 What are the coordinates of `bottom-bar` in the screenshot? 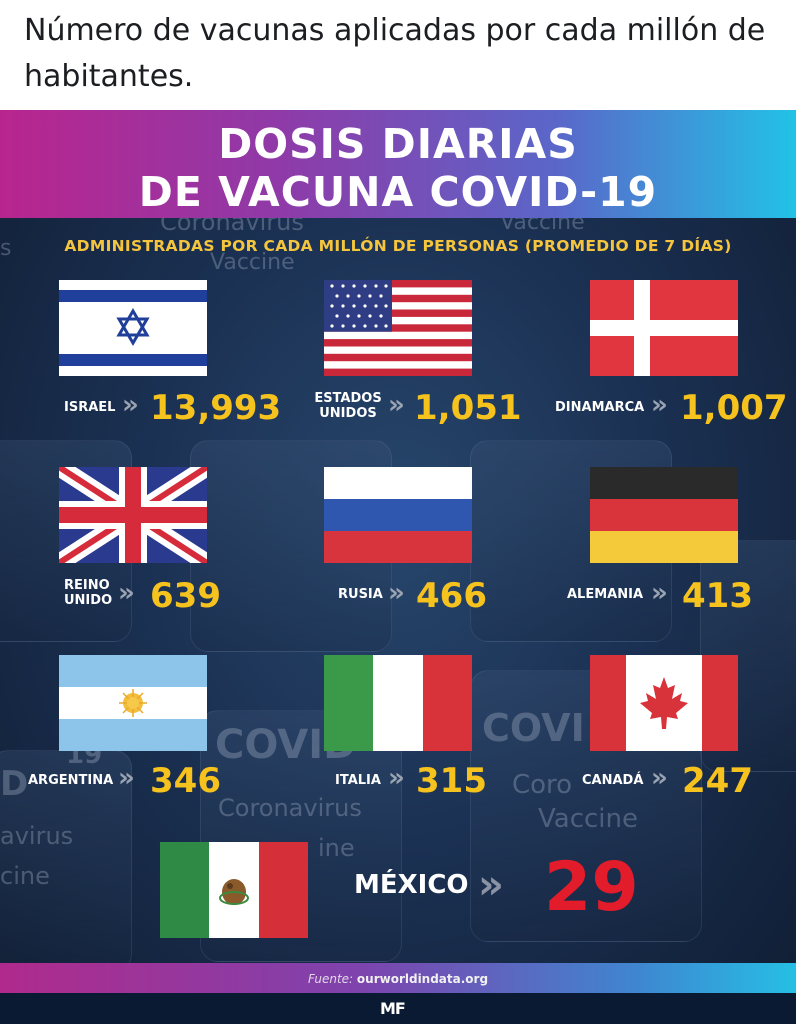 It's located at (398, 1008).